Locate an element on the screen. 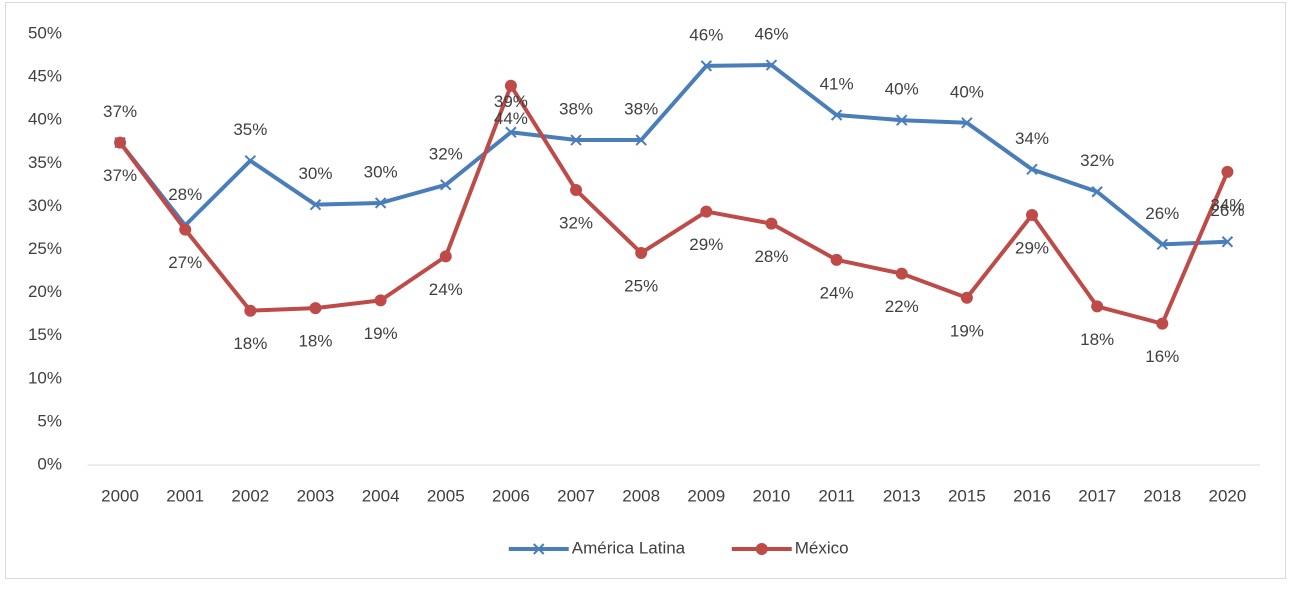  x-tick-label: 2015 is located at coordinates (967, 495).